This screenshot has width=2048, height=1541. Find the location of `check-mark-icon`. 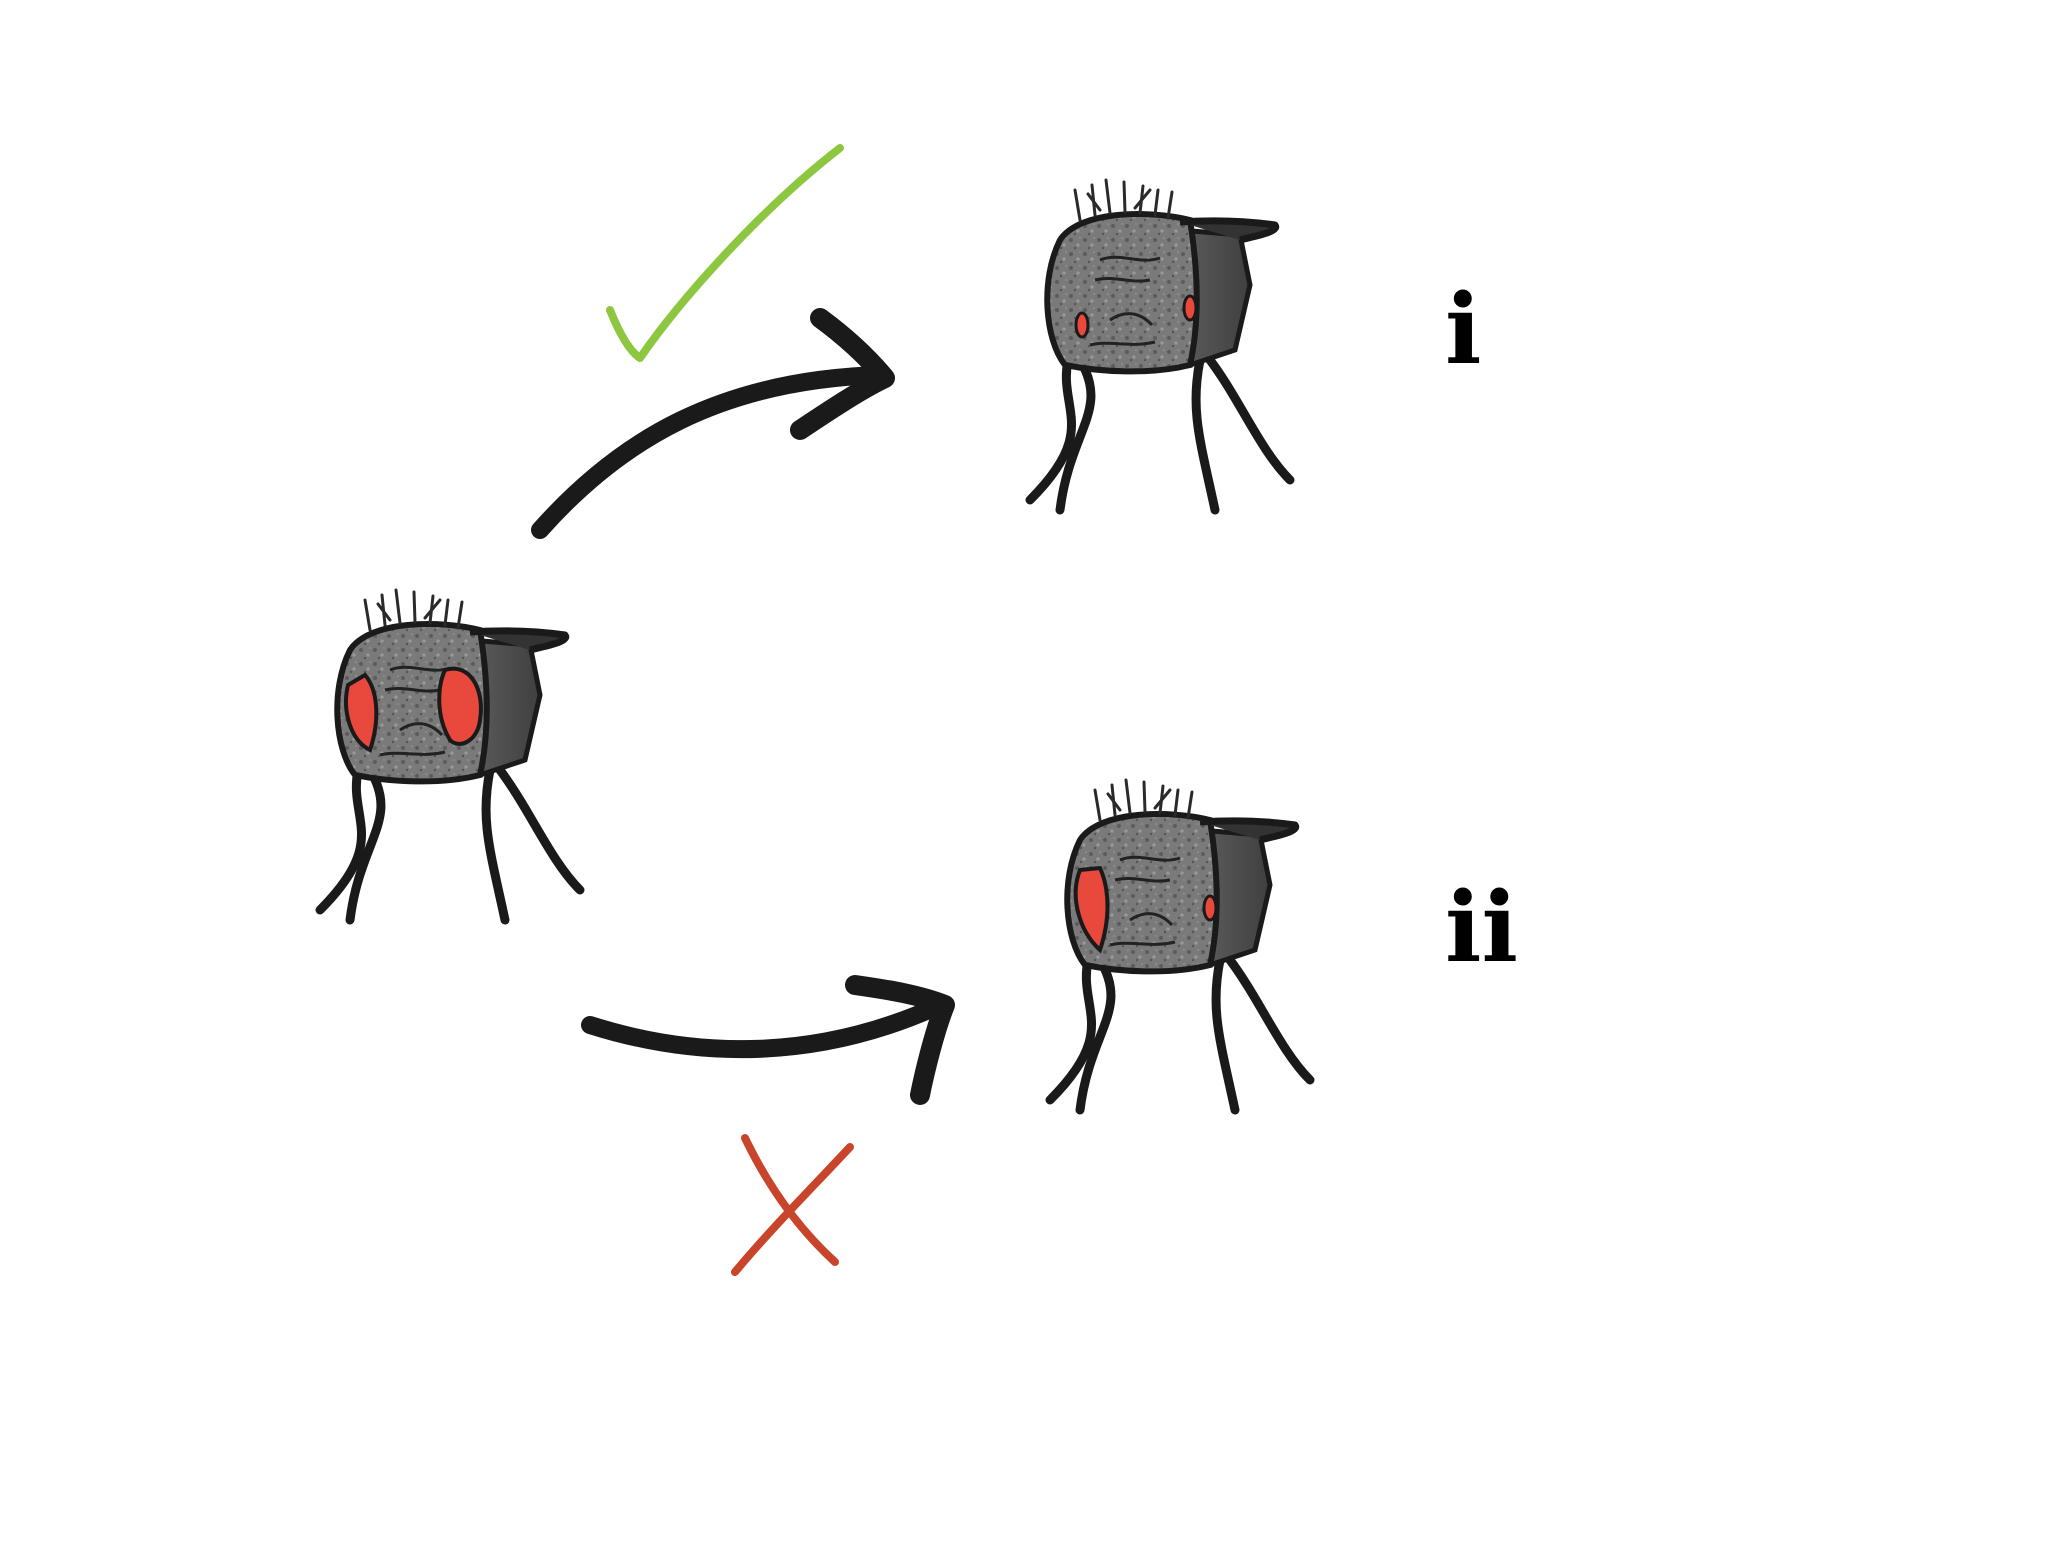

check-mark-icon is located at coordinates (725, 253).